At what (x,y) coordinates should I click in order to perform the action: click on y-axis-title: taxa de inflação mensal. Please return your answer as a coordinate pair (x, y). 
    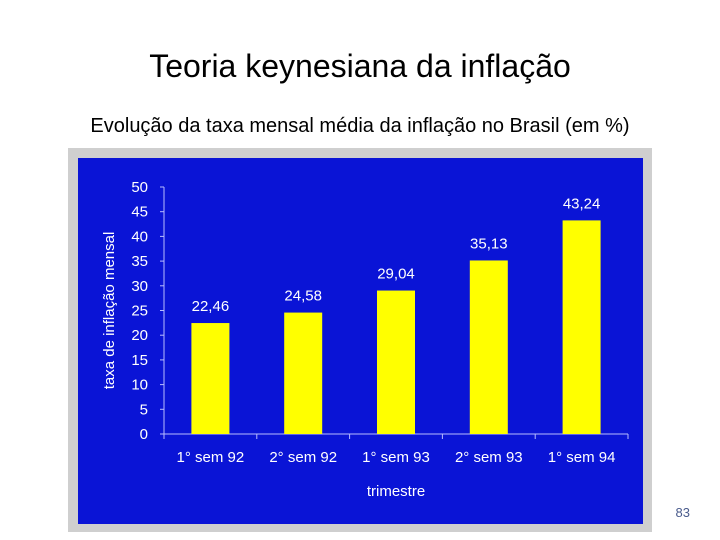
    Looking at the image, I should click on (109, 311).